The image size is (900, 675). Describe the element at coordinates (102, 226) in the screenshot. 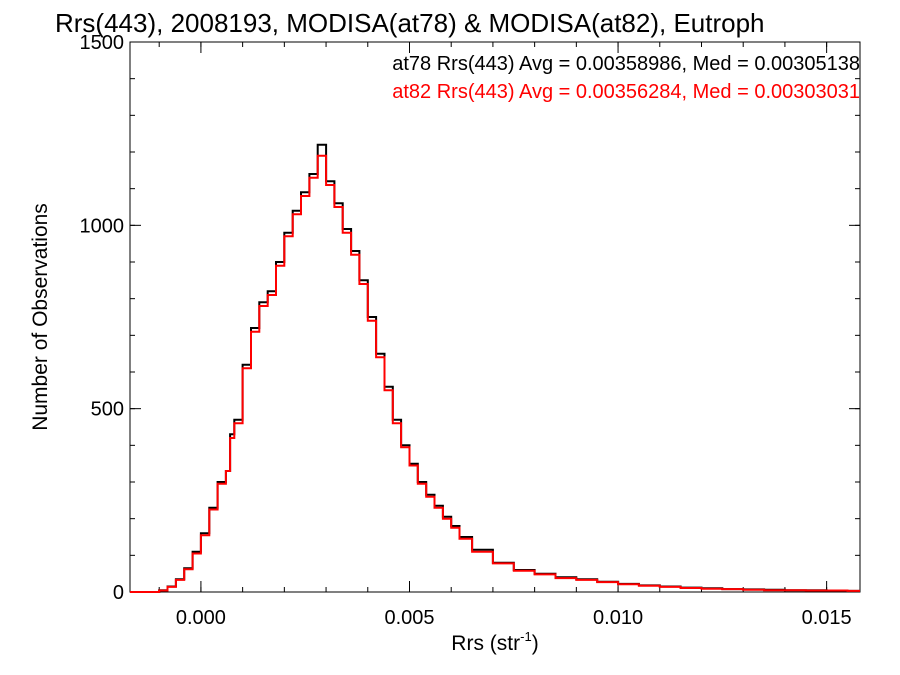

I see `y-tick-label: 1000` at that location.